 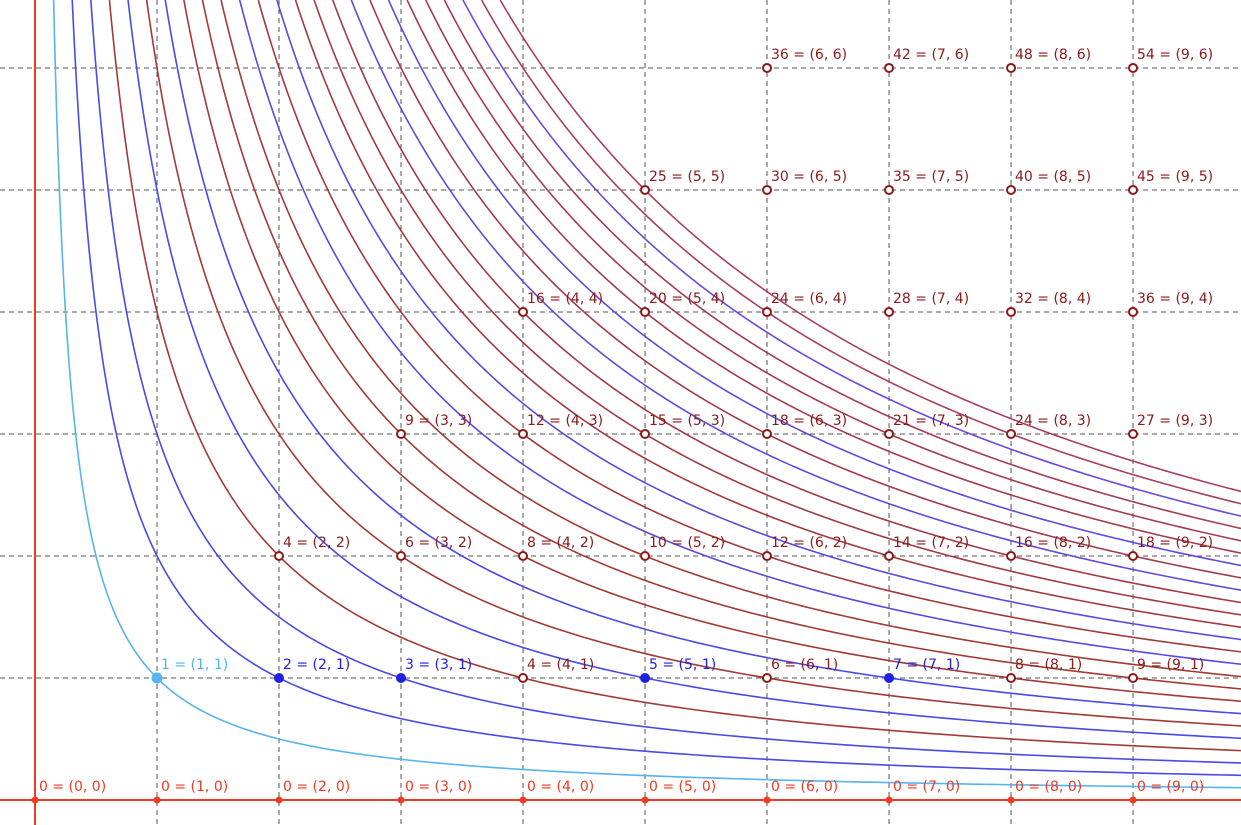 I want to click on point-label: 7 = (7, 1), so click(x=926, y=665).